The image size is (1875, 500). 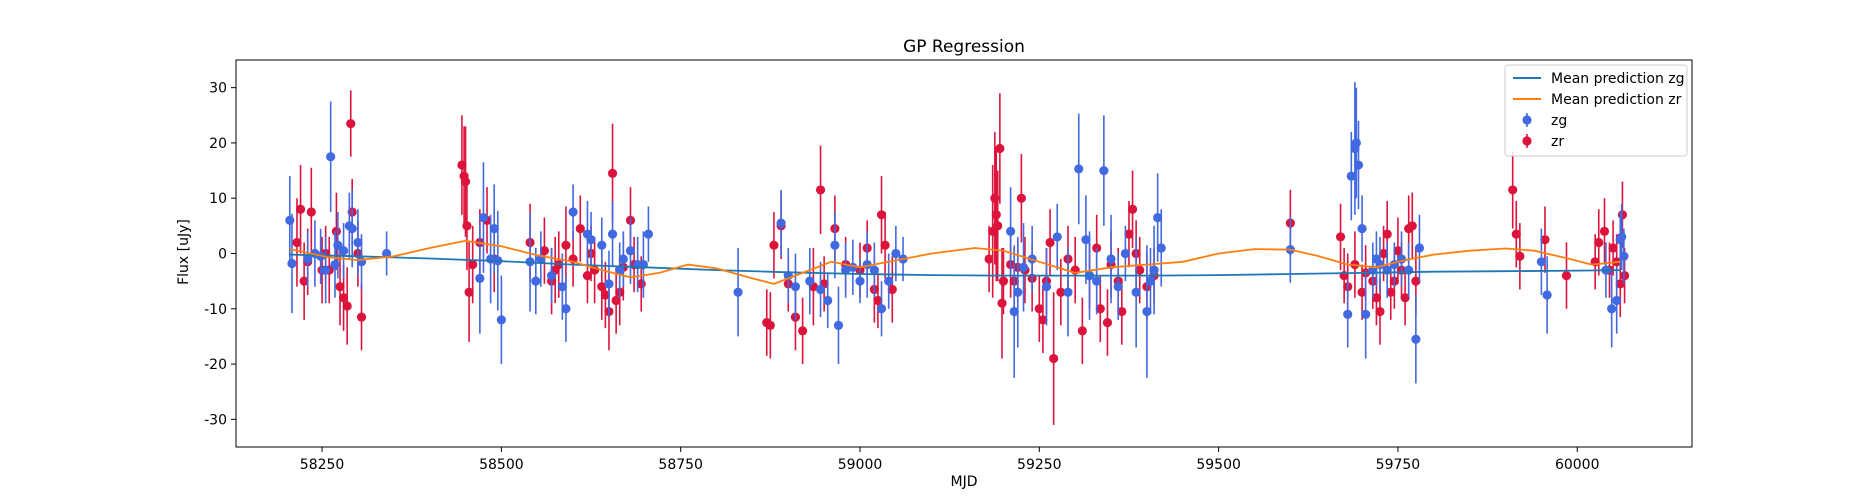 I want to click on x-tick-label: 58750, so click(x=680, y=465).